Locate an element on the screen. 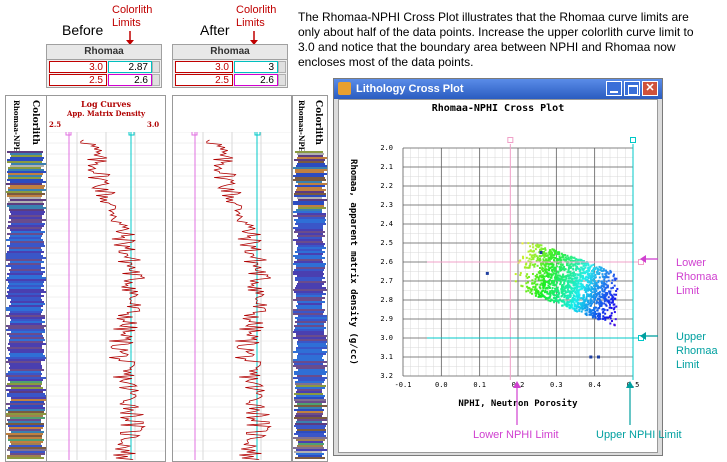 The height and width of the screenshot is (462, 727). upper-limit-field: 3 is located at coordinates (256, 67).